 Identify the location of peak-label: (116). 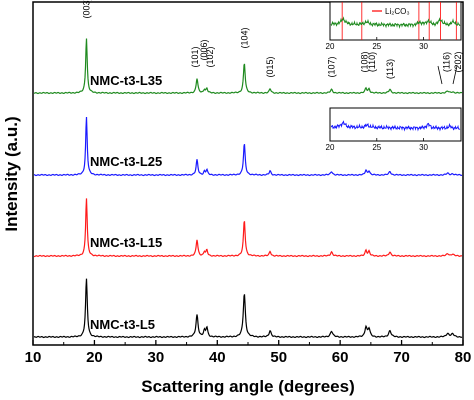
(446, 62).